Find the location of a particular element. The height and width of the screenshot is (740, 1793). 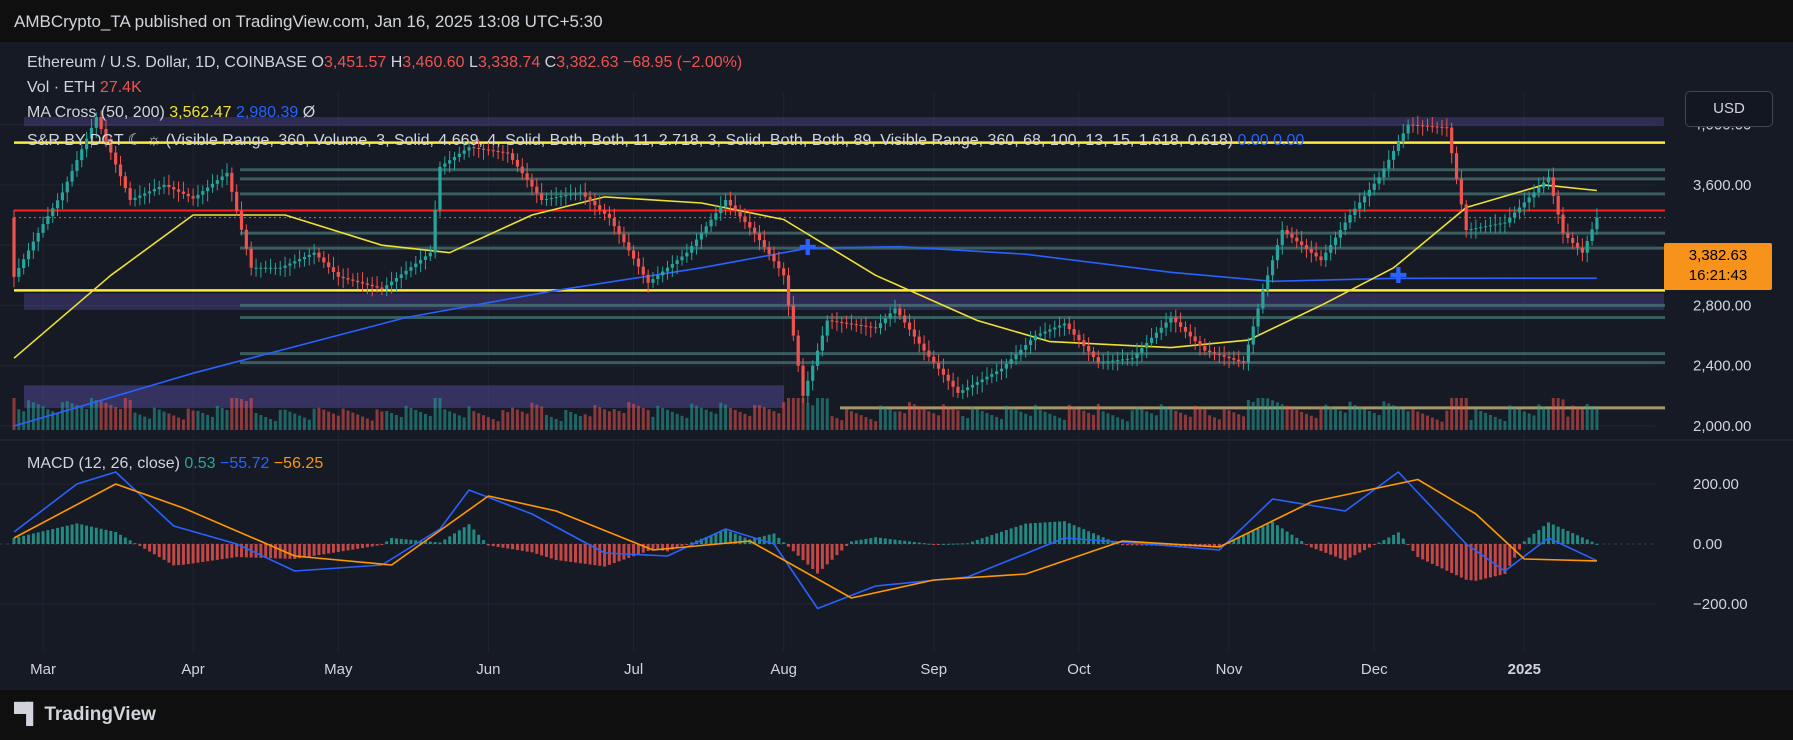

tradingview-logo: ▀▌ TradingView is located at coordinates (85, 714).